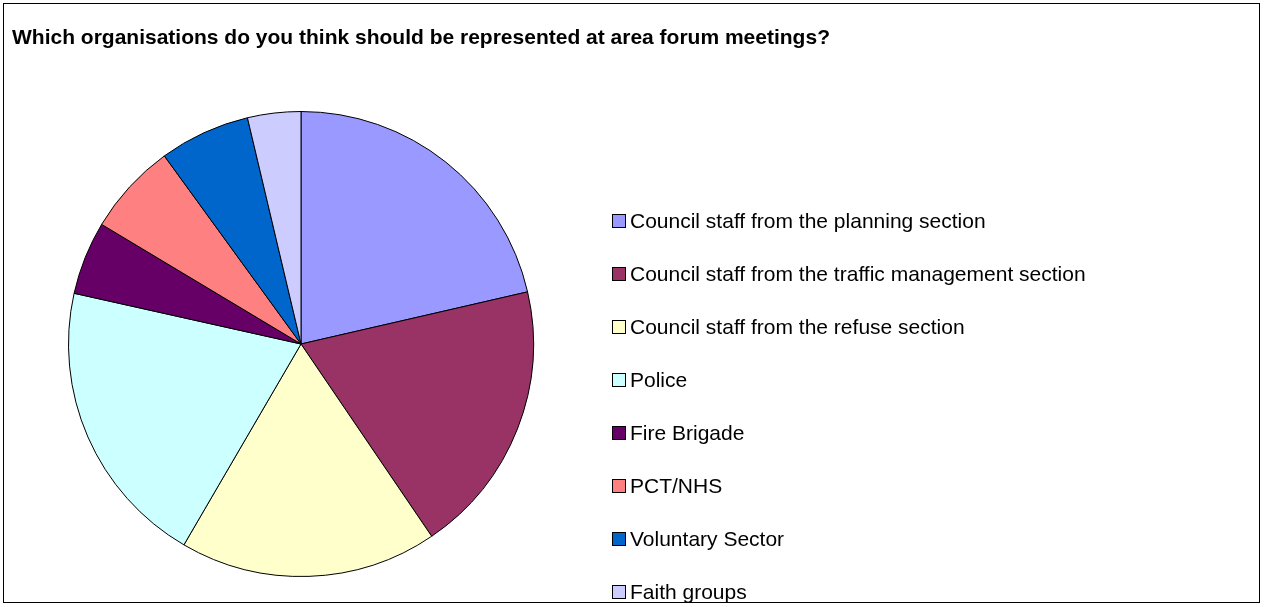  Describe the element at coordinates (687, 432) in the screenshot. I see `legend-label: Fire Brigade` at that location.